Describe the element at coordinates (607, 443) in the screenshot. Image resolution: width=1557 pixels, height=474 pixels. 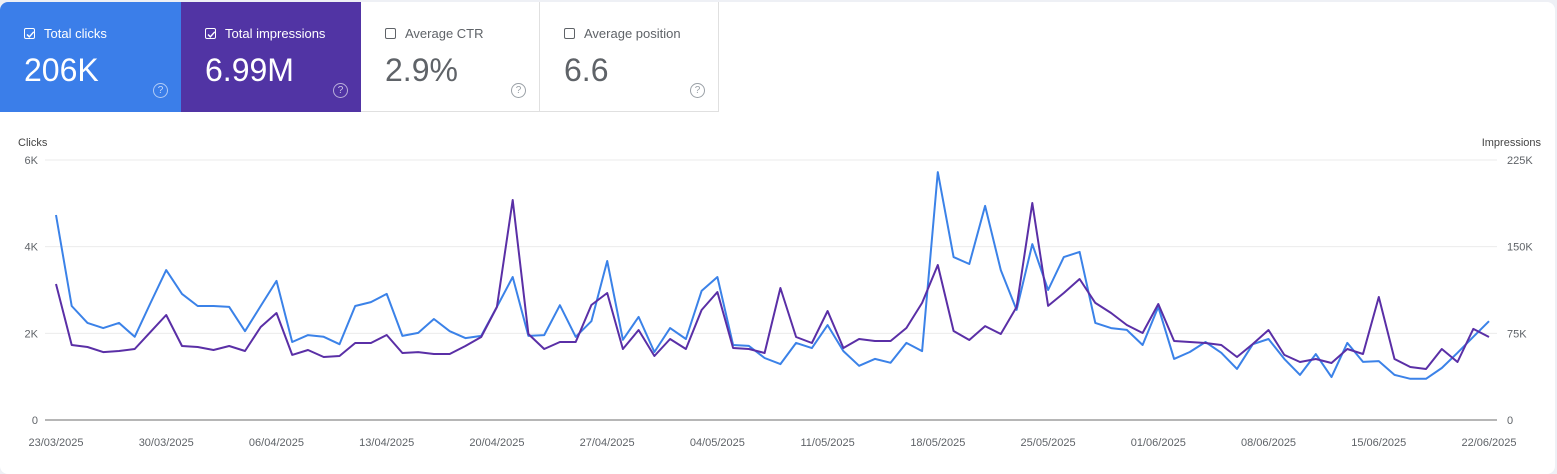
I see `x-axis-tick-label: 27/04/2025` at that location.